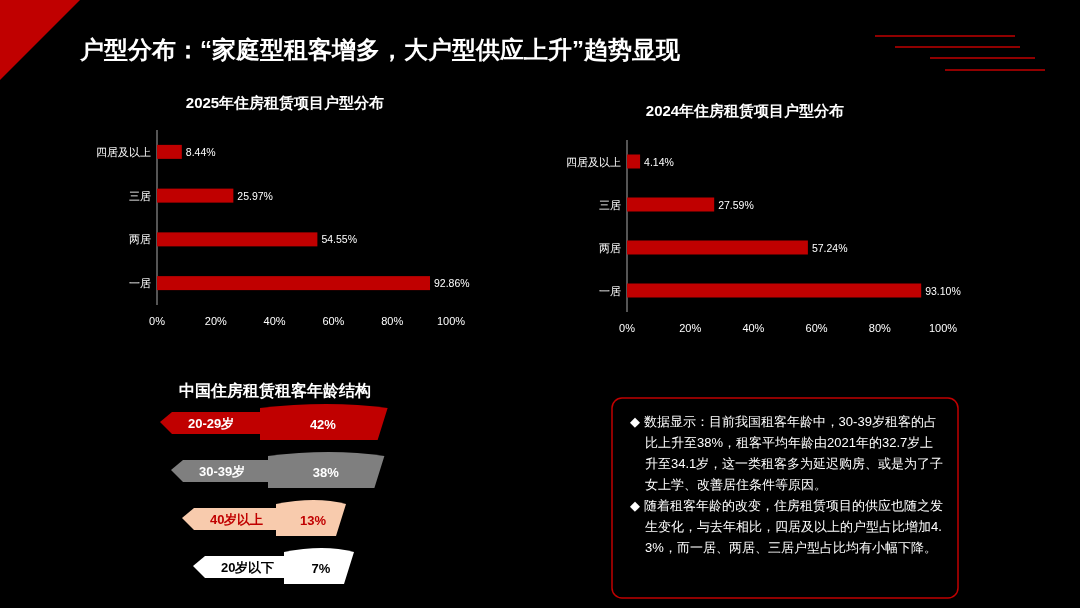 Image resolution: width=1080 pixels, height=608 pixels. What do you see at coordinates (380, 49) in the screenshot?
I see `text: 户型分布：“家庭型租客增多，大户型供应上升”趋势显现` at bounding box center [380, 49].